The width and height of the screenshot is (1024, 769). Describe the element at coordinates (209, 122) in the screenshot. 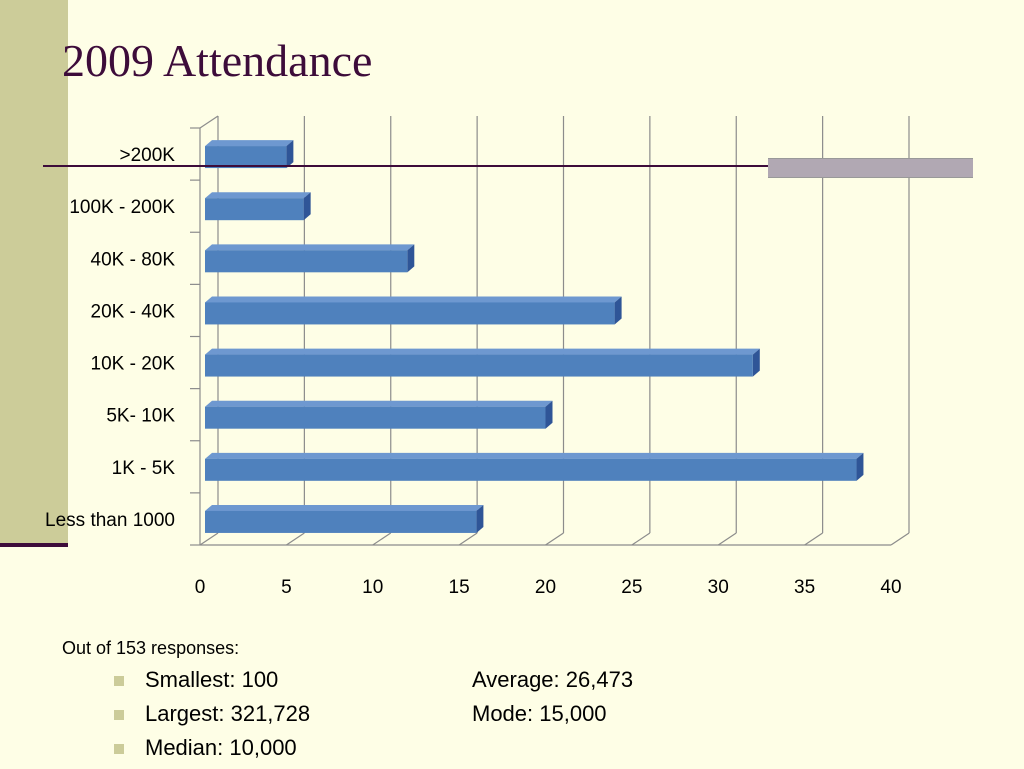

I see `axis-wall-top` at that location.